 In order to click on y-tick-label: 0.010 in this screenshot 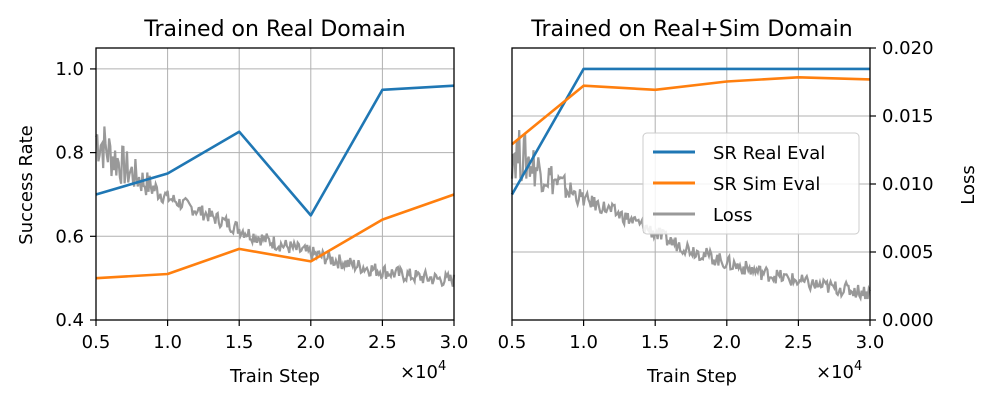, I will do `click(908, 184)`.